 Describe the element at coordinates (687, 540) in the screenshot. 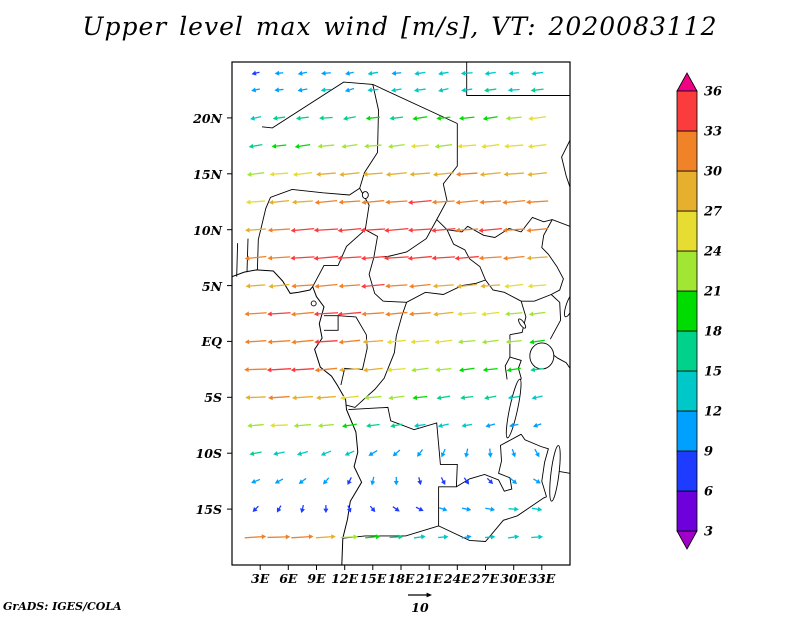

I see `colorbar-bottom-arrow` at that location.